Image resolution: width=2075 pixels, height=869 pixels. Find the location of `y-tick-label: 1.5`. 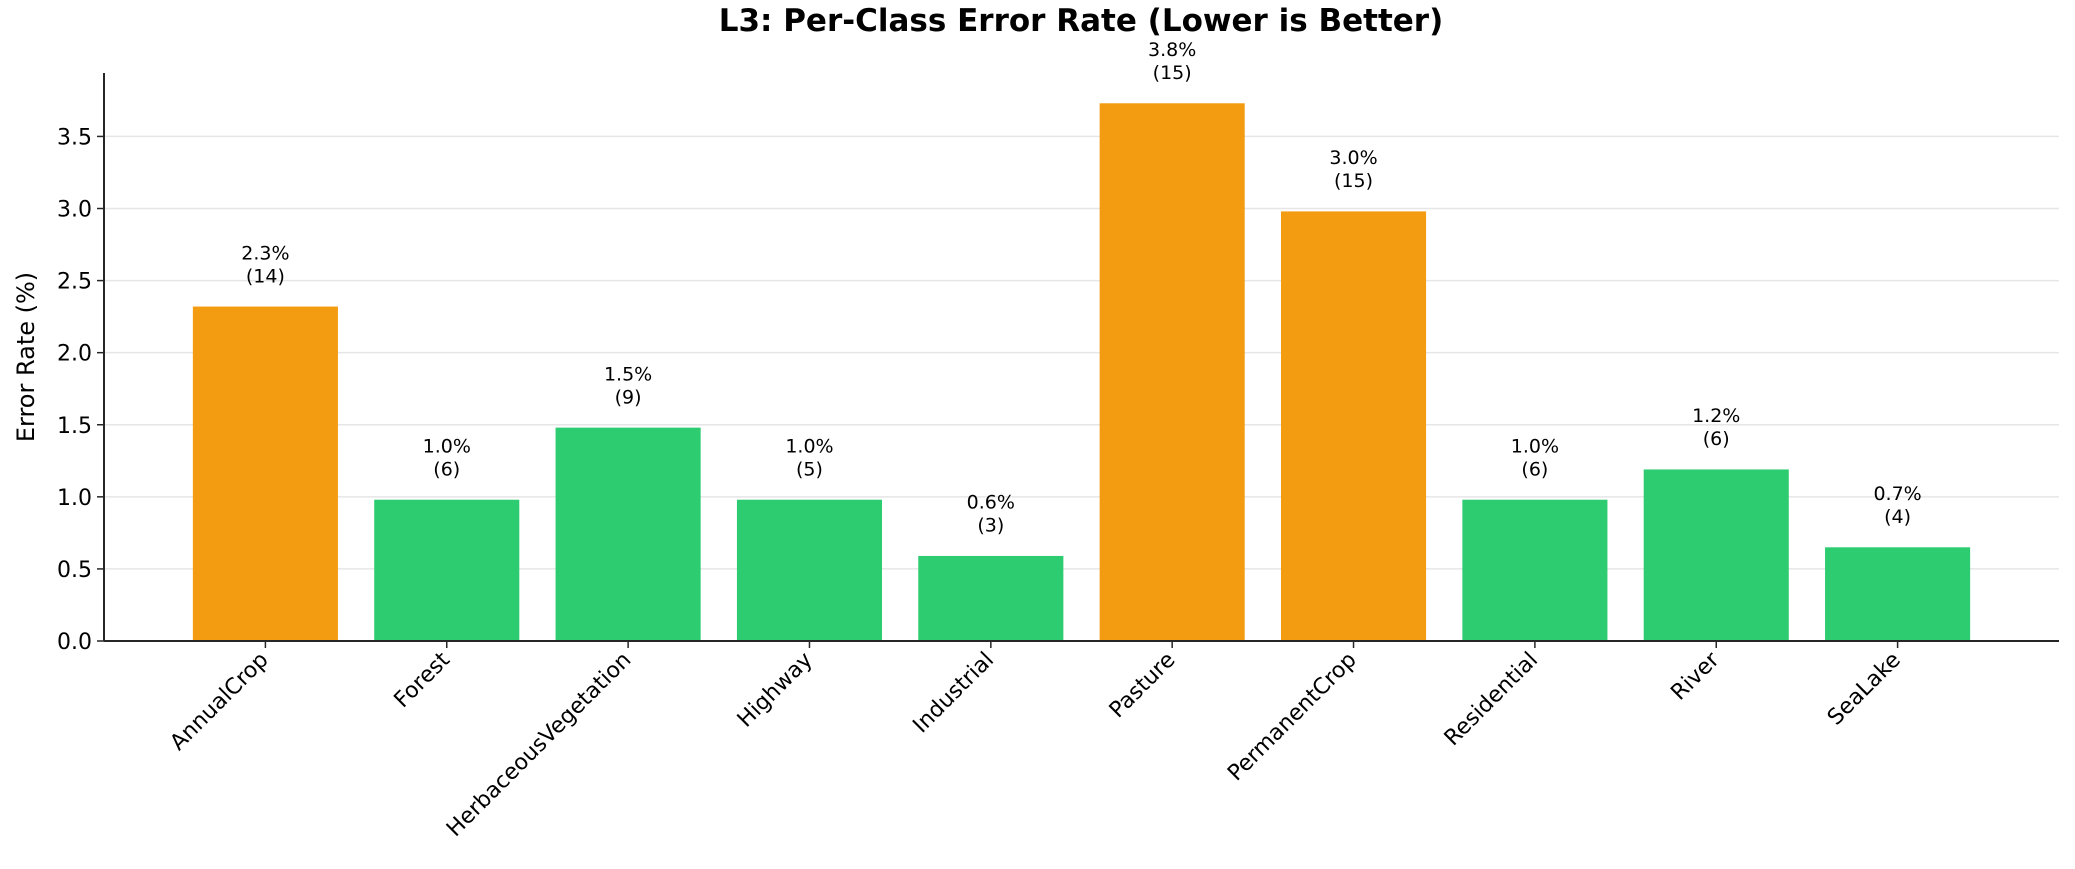

y-tick-label: 1.5 is located at coordinates (74, 426).